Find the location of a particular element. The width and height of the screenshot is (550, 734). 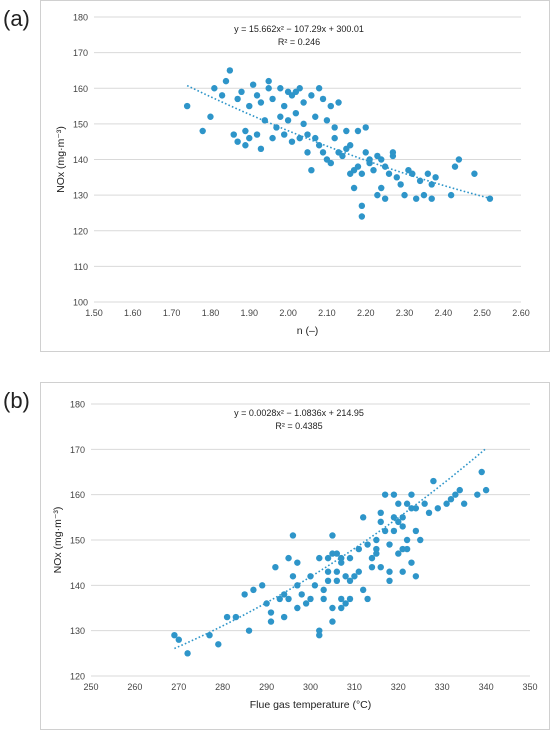

panel-label-a: (a) is located at coordinates (16, 18).